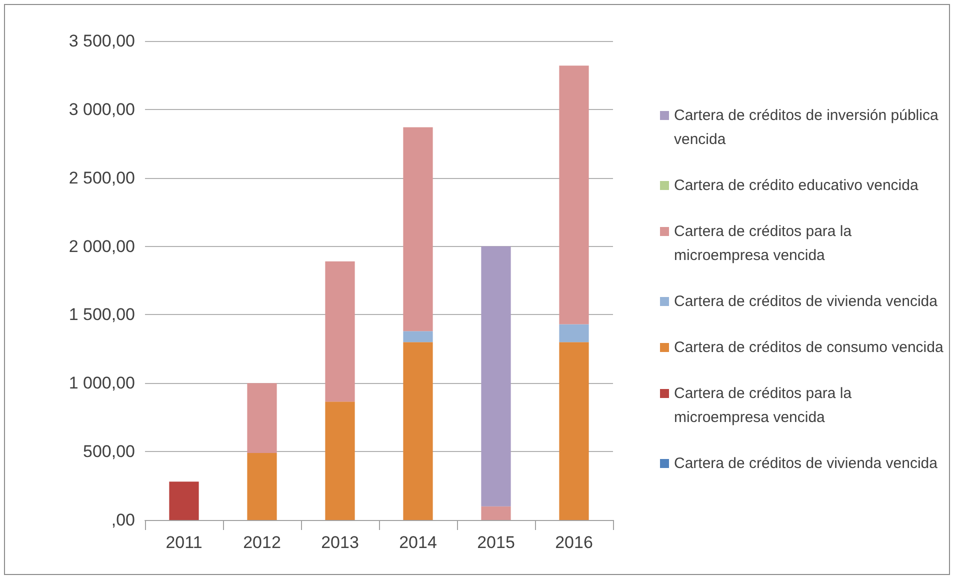 This screenshot has width=956, height=581. Describe the element at coordinates (262, 542) in the screenshot. I see `x-tick-label: 2012` at that location.